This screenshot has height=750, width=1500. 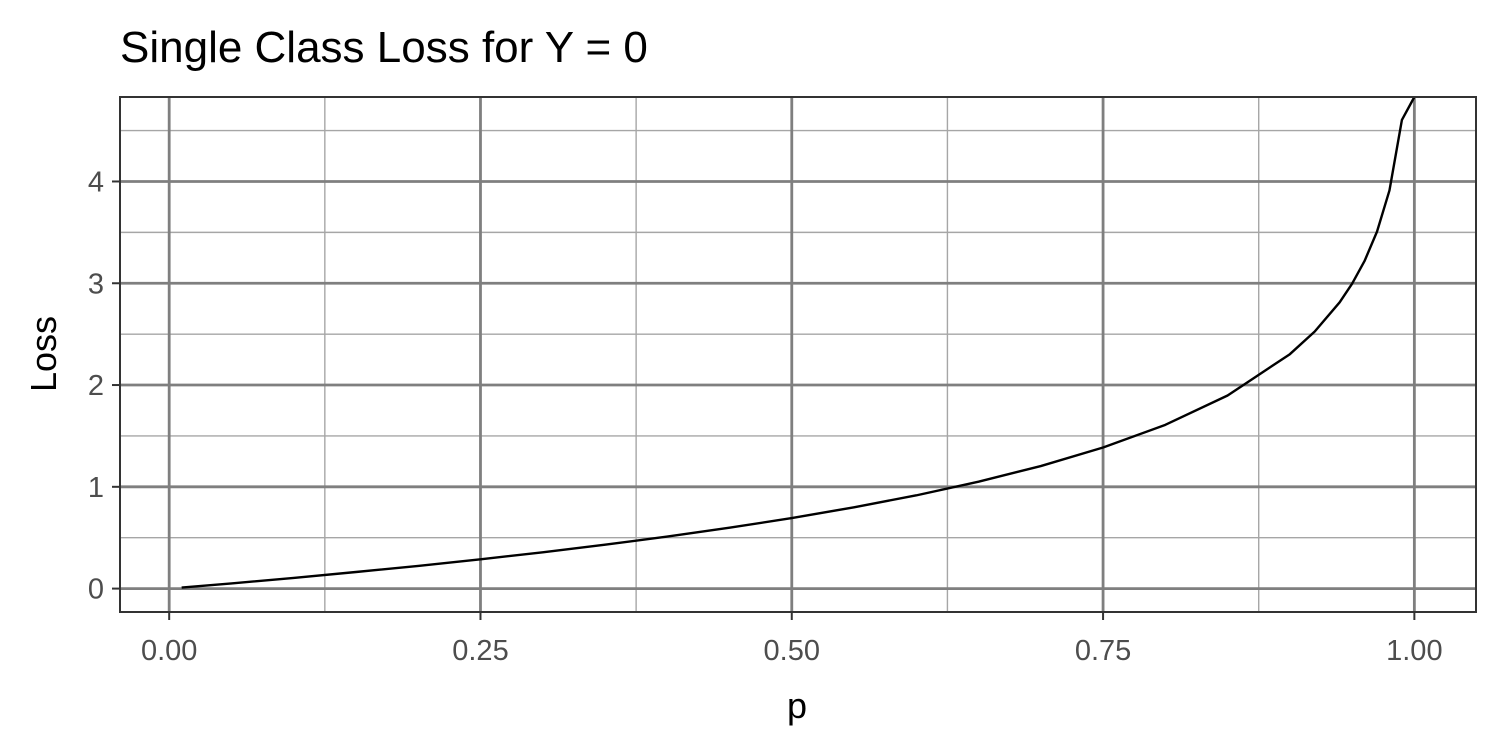 What do you see at coordinates (96, 284) in the screenshot?
I see `y-tick-label: 3` at bounding box center [96, 284].